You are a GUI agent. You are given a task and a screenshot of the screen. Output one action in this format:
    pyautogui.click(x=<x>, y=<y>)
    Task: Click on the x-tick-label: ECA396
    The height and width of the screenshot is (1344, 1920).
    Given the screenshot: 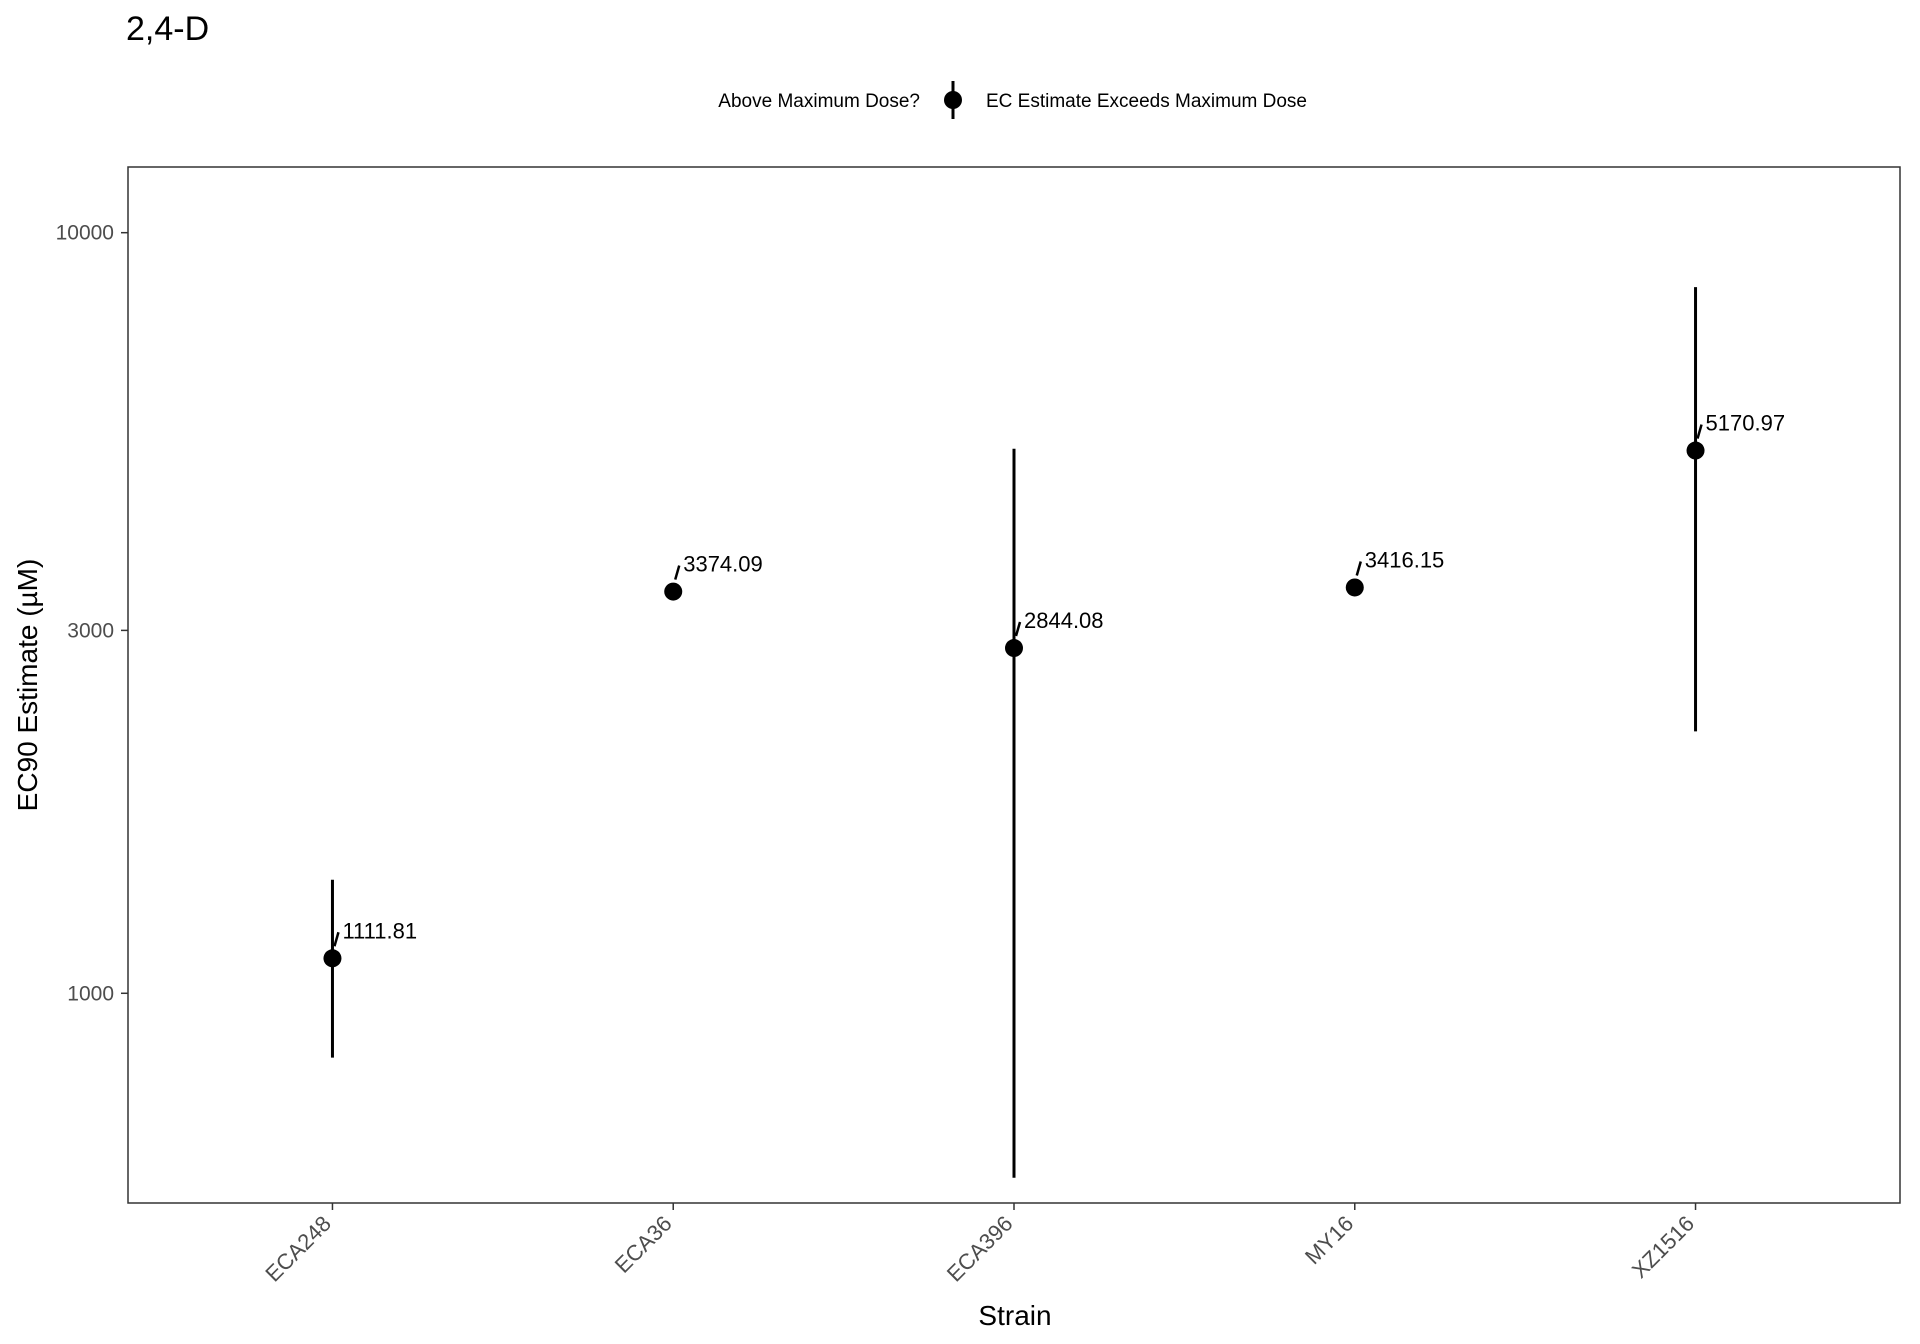 What is the action you would take?
    pyautogui.click(x=980, y=1249)
    